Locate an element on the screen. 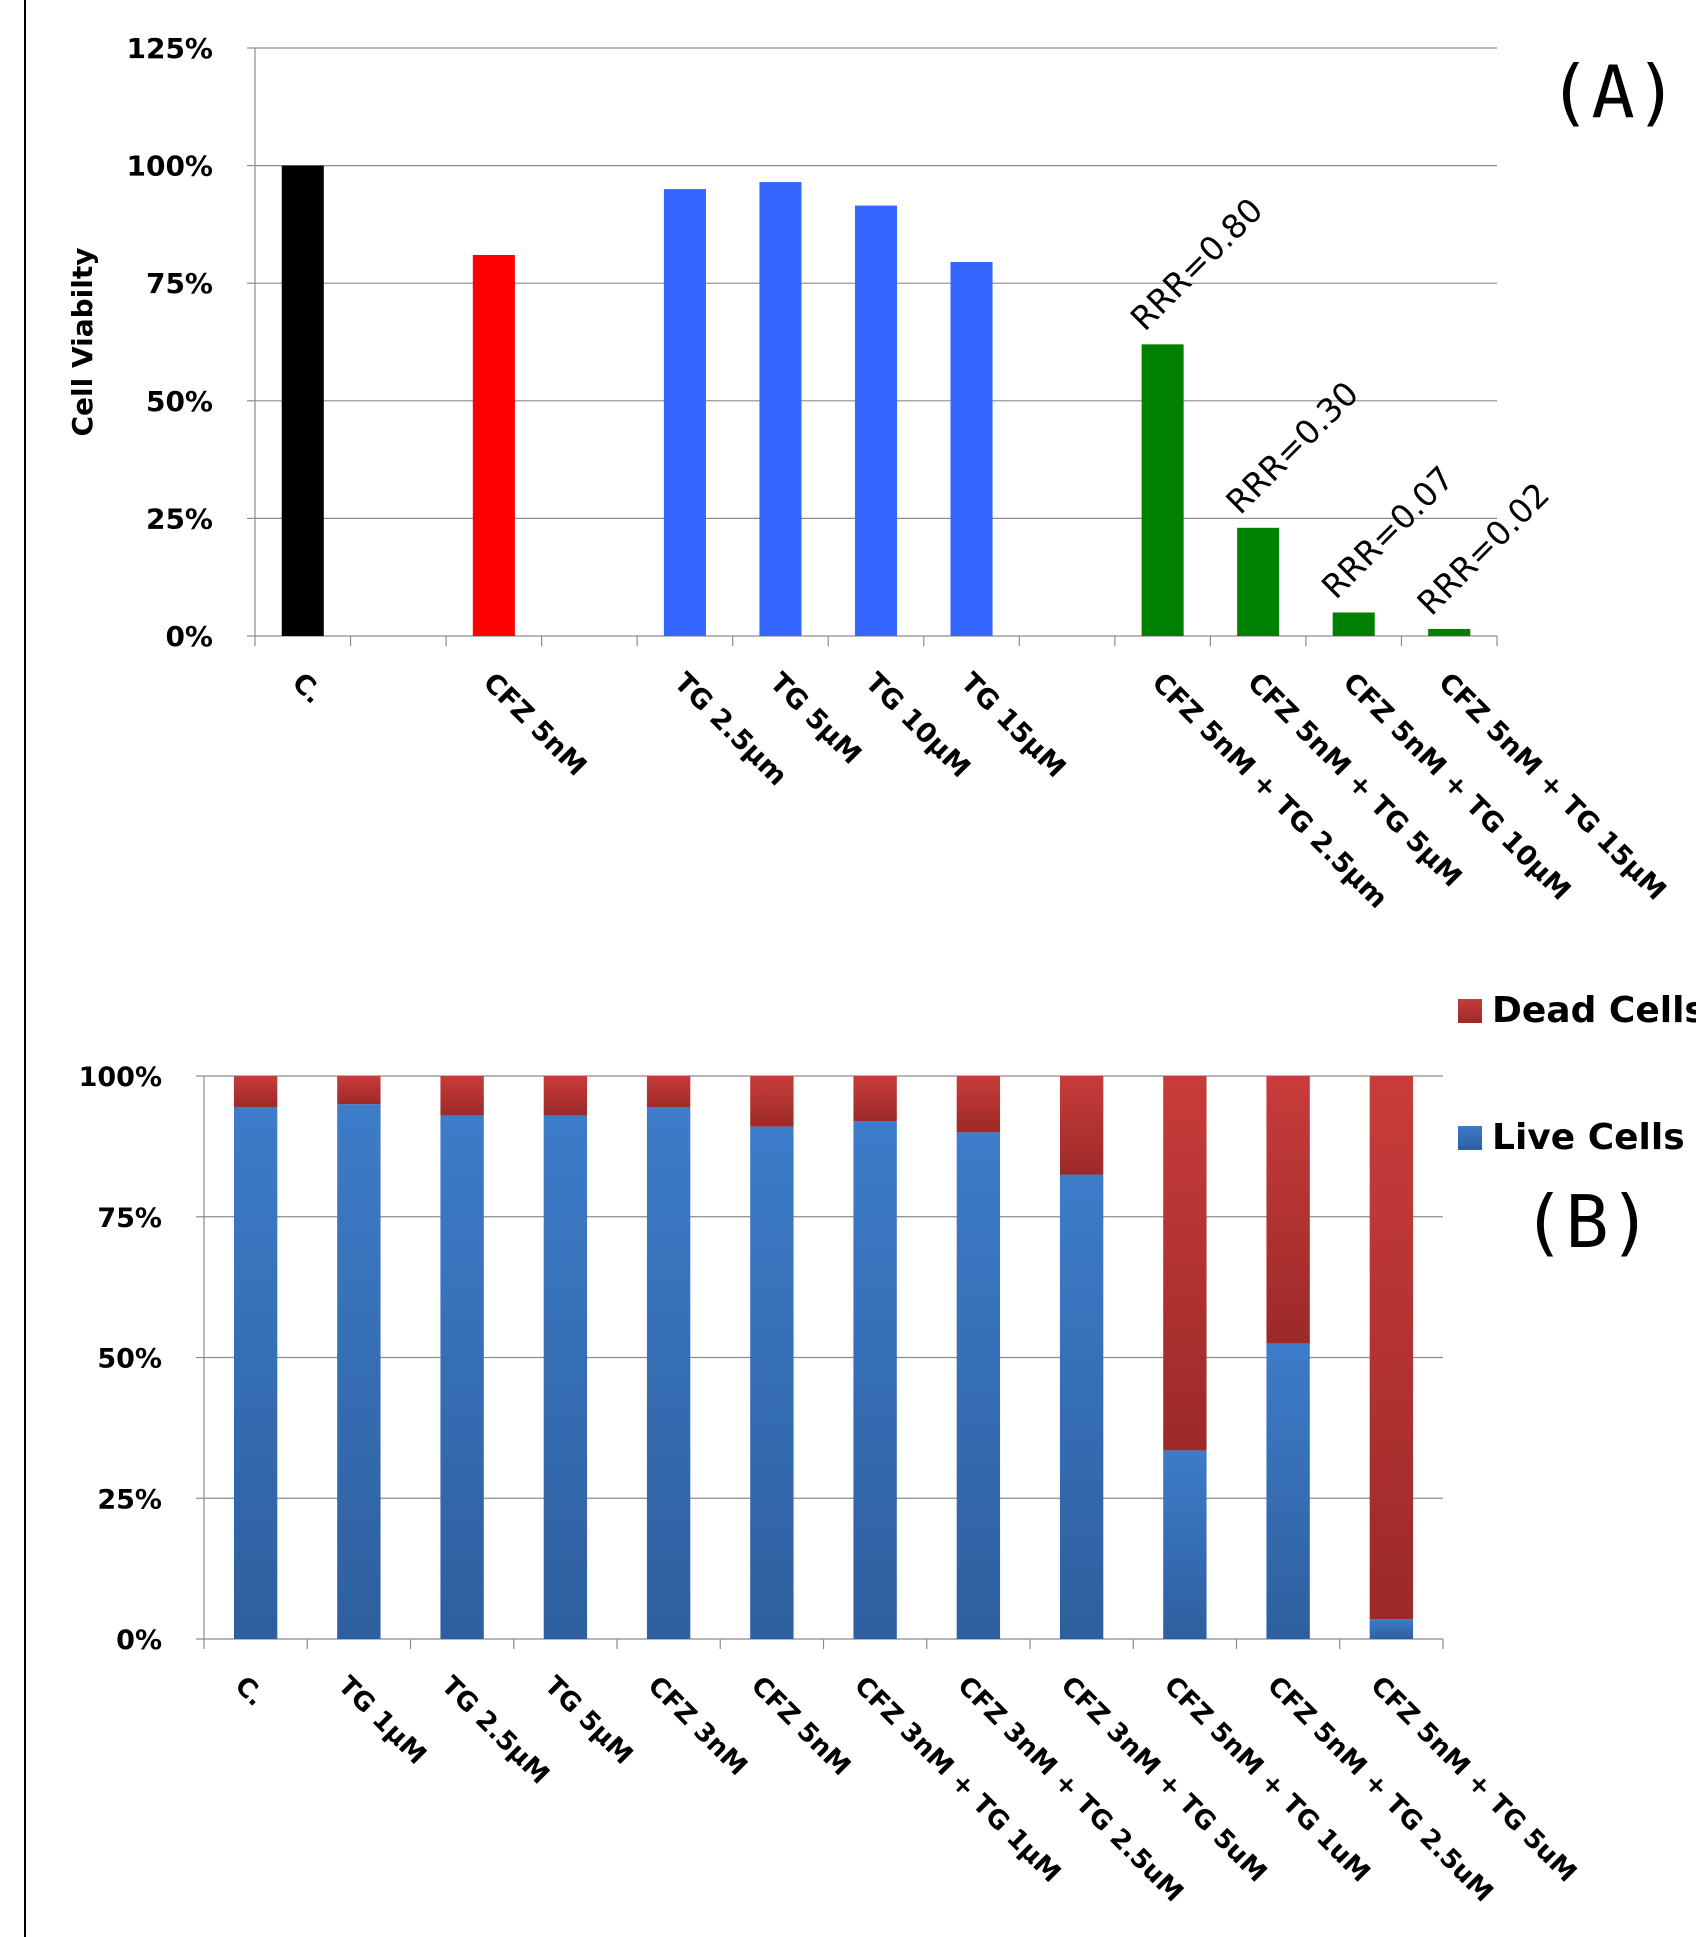 This screenshot has width=1696, height=1937. panel-label-a: (A) is located at coordinates (1613, 92).